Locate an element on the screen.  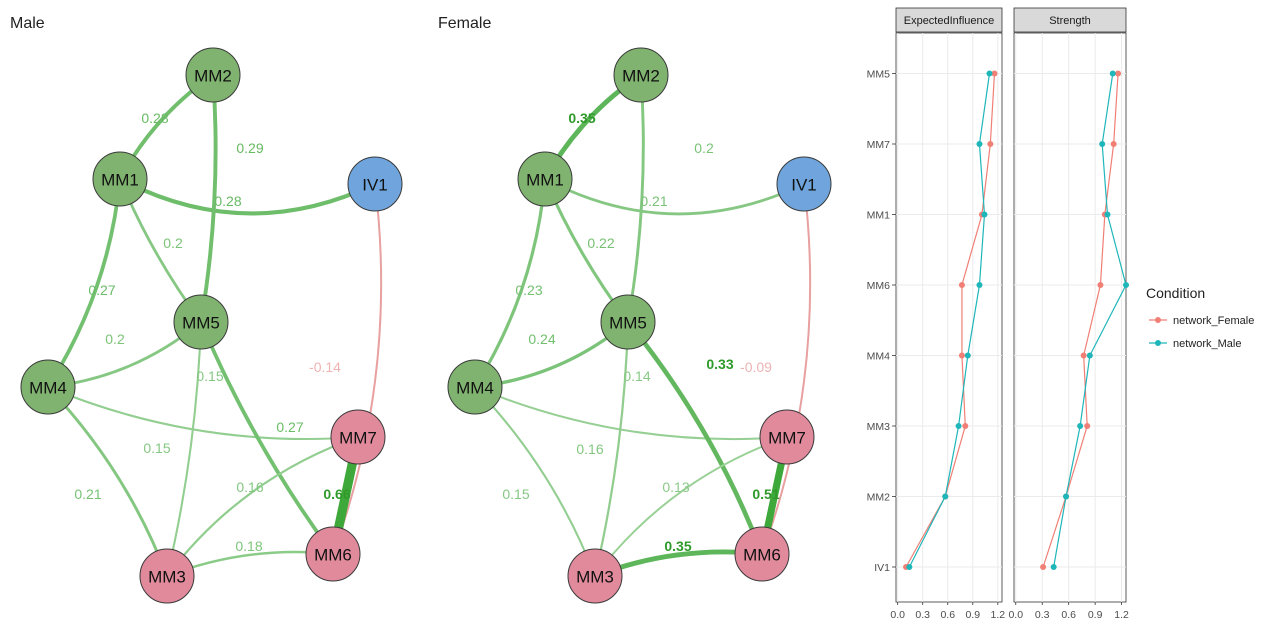
edge-label-mm1-mm2: 0.35 is located at coordinates (581, 118).